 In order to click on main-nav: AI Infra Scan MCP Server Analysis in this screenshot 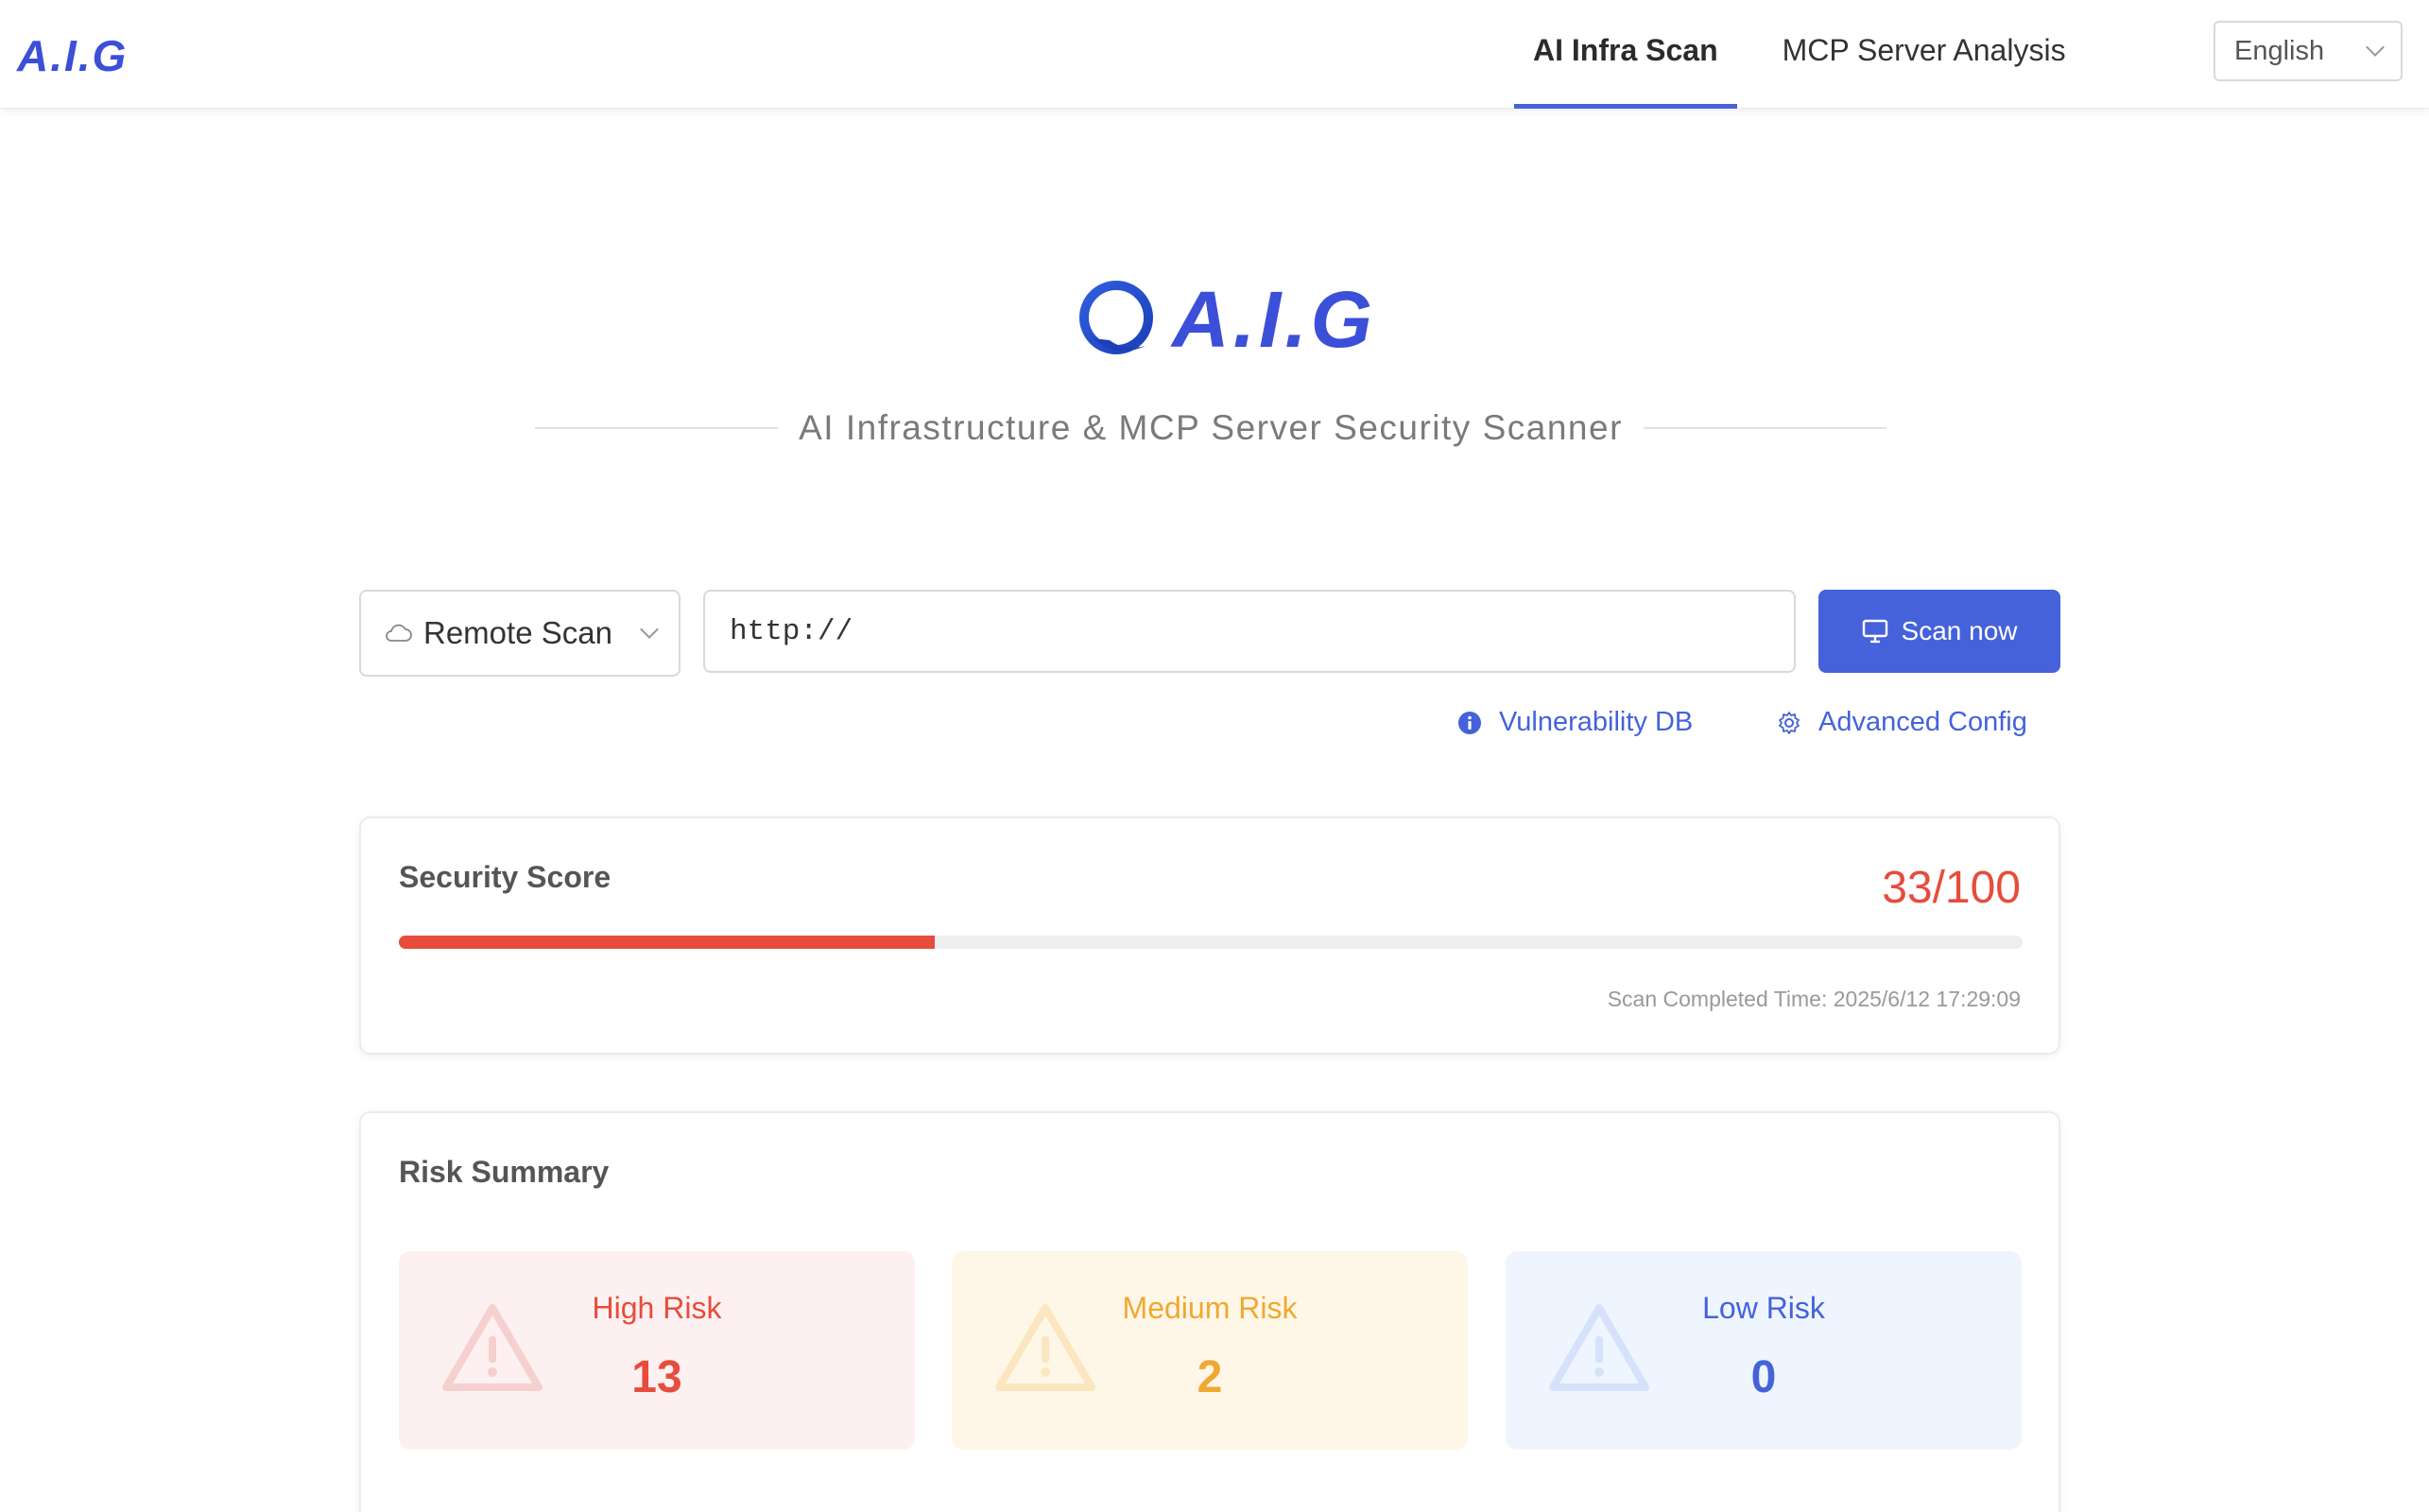, I will do `click(1813, 54)`.